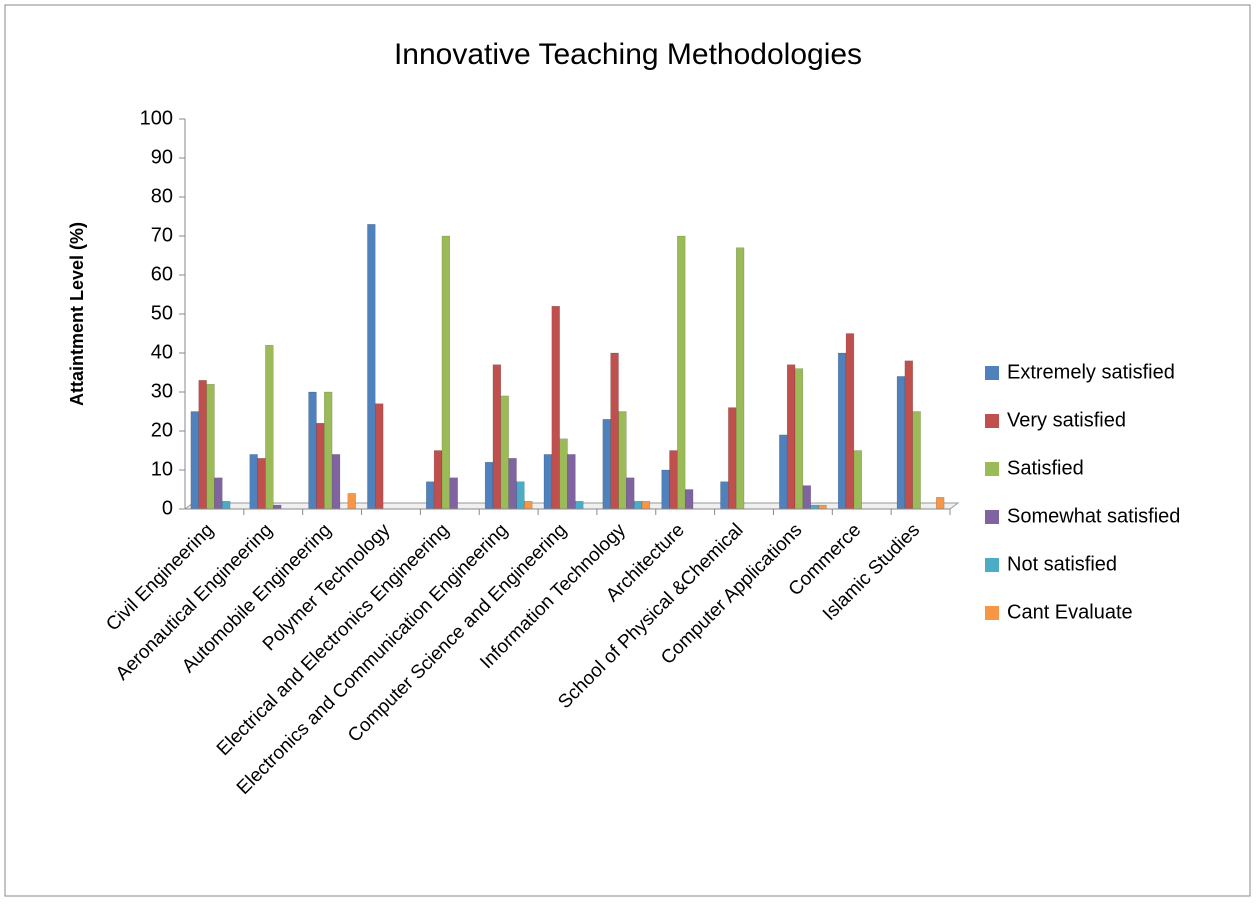 The height and width of the screenshot is (906, 1256). I want to click on legend-label: Satisfied, so click(1045, 468).